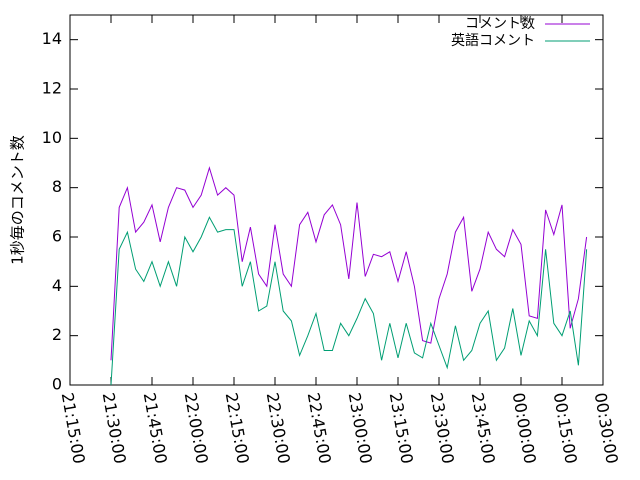 The image size is (640, 480). I want to click on x-tick-label: 22:30:00, so click(278, 428).